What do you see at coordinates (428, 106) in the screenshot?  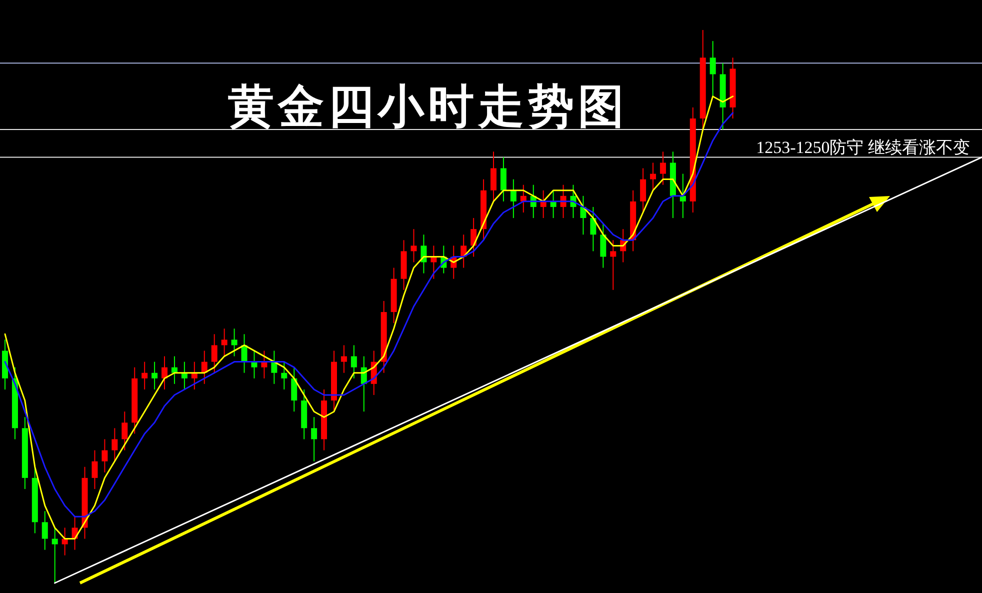 I see `text: 黄金四小时走势图` at bounding box center [428, 106].